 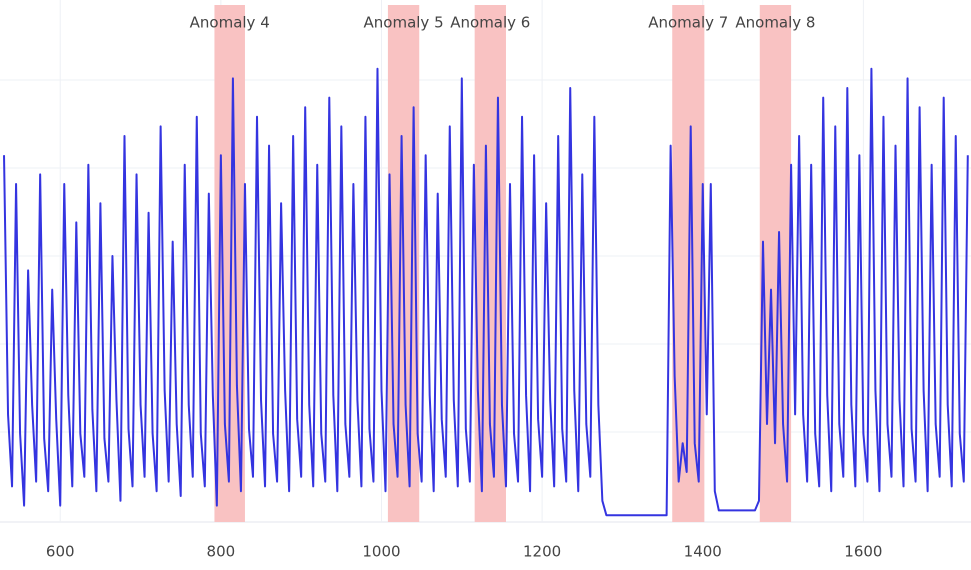 I want to click on x-tick-label: 1200, so click(x=542, y=552).